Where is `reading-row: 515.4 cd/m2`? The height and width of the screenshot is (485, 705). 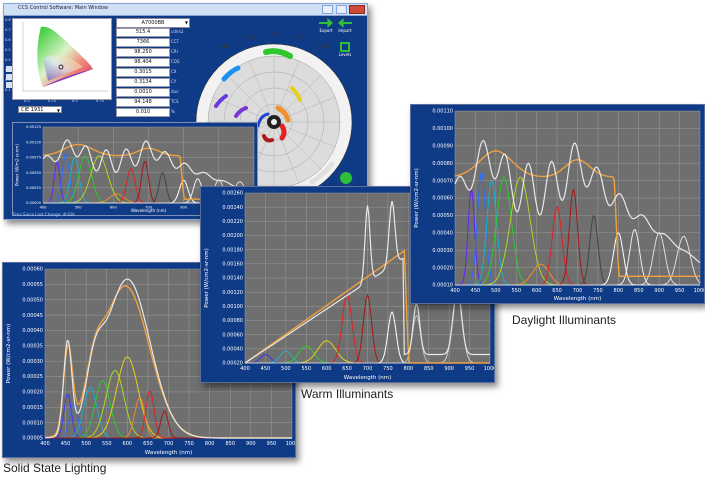 reading-row: 515.4 cd/m2 is located at coordinates (155, 32).